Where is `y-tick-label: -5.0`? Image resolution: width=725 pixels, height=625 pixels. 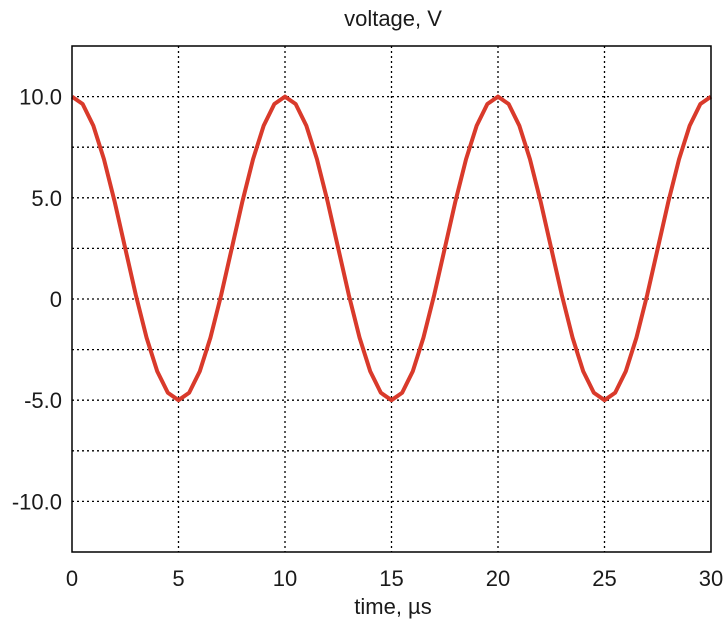
y-tick-label: -5.0 is located at coordinates (43, 400).